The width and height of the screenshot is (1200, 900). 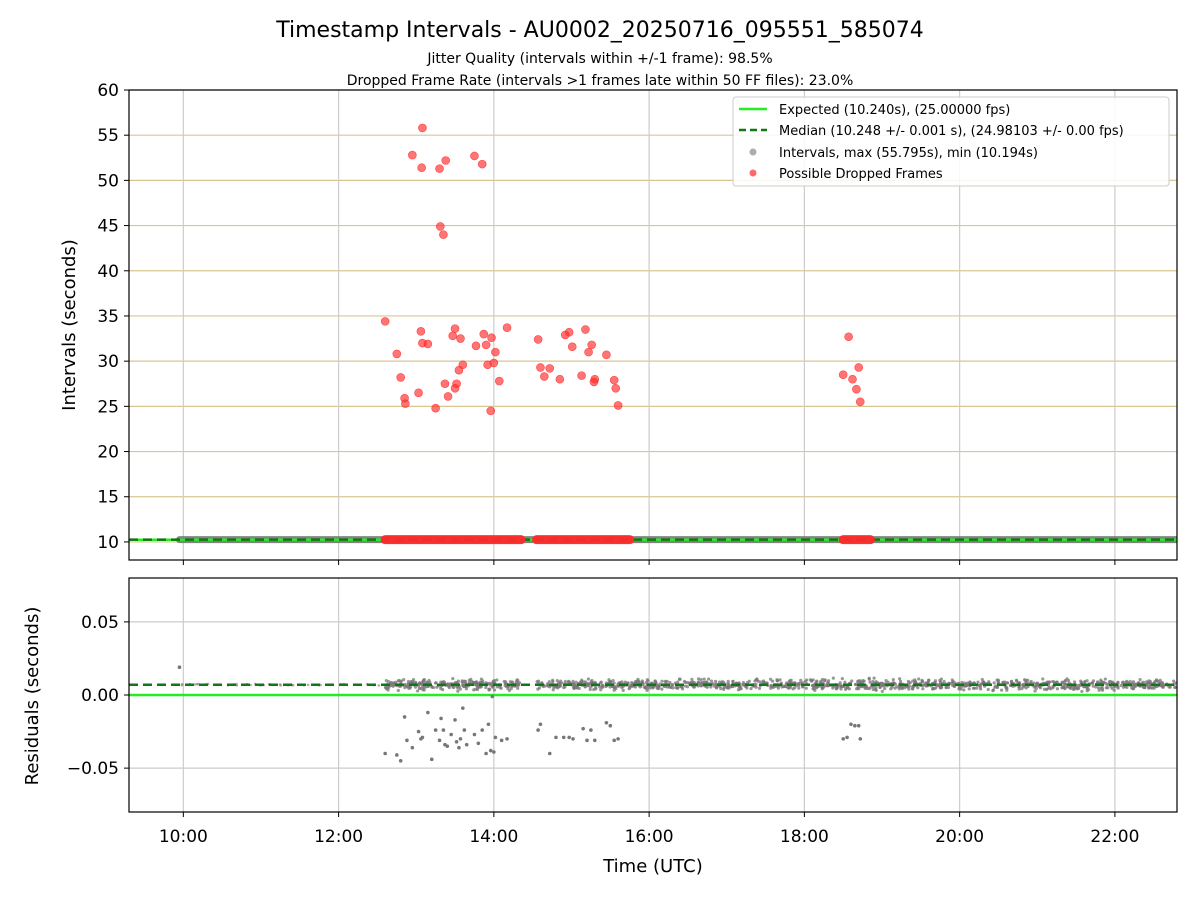 I want to click on top-ytick-label: 15, so click(x=108, y=498).